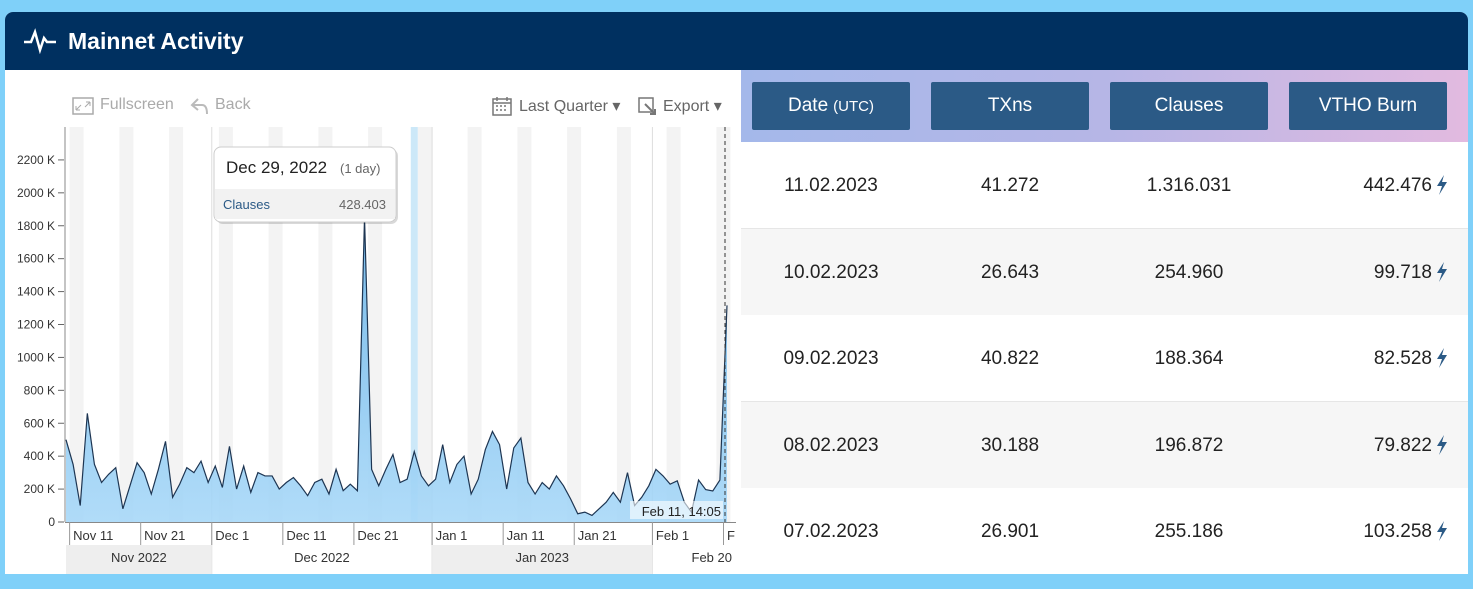 This screenshot has width=1473, height=589. I want to click on y-tick-label: 1200 K, so click(36, 325).